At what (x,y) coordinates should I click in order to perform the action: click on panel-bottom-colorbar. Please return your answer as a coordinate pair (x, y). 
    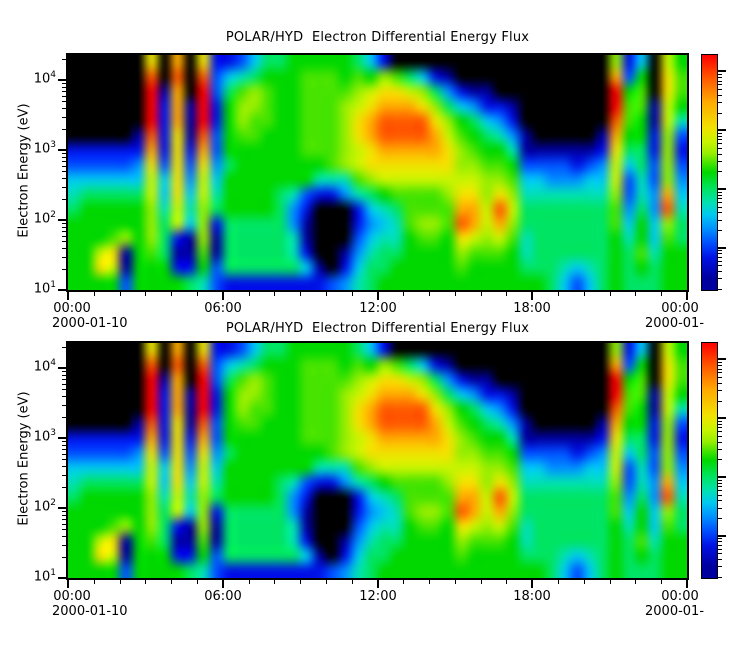
    Looking at the image, I should click on (709, 460).